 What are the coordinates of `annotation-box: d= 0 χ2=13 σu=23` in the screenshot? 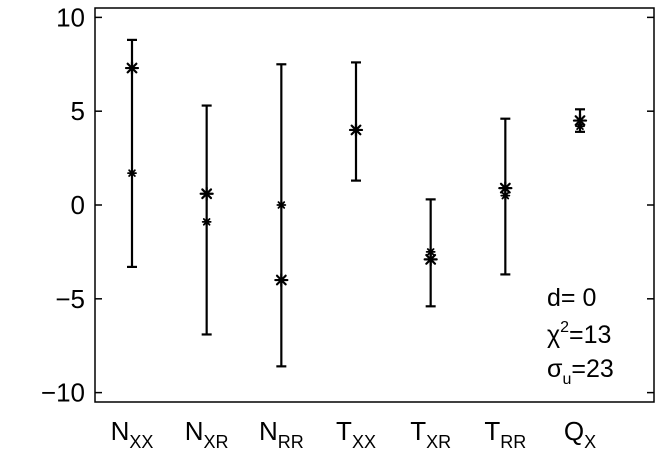 It's located at (580, 336).